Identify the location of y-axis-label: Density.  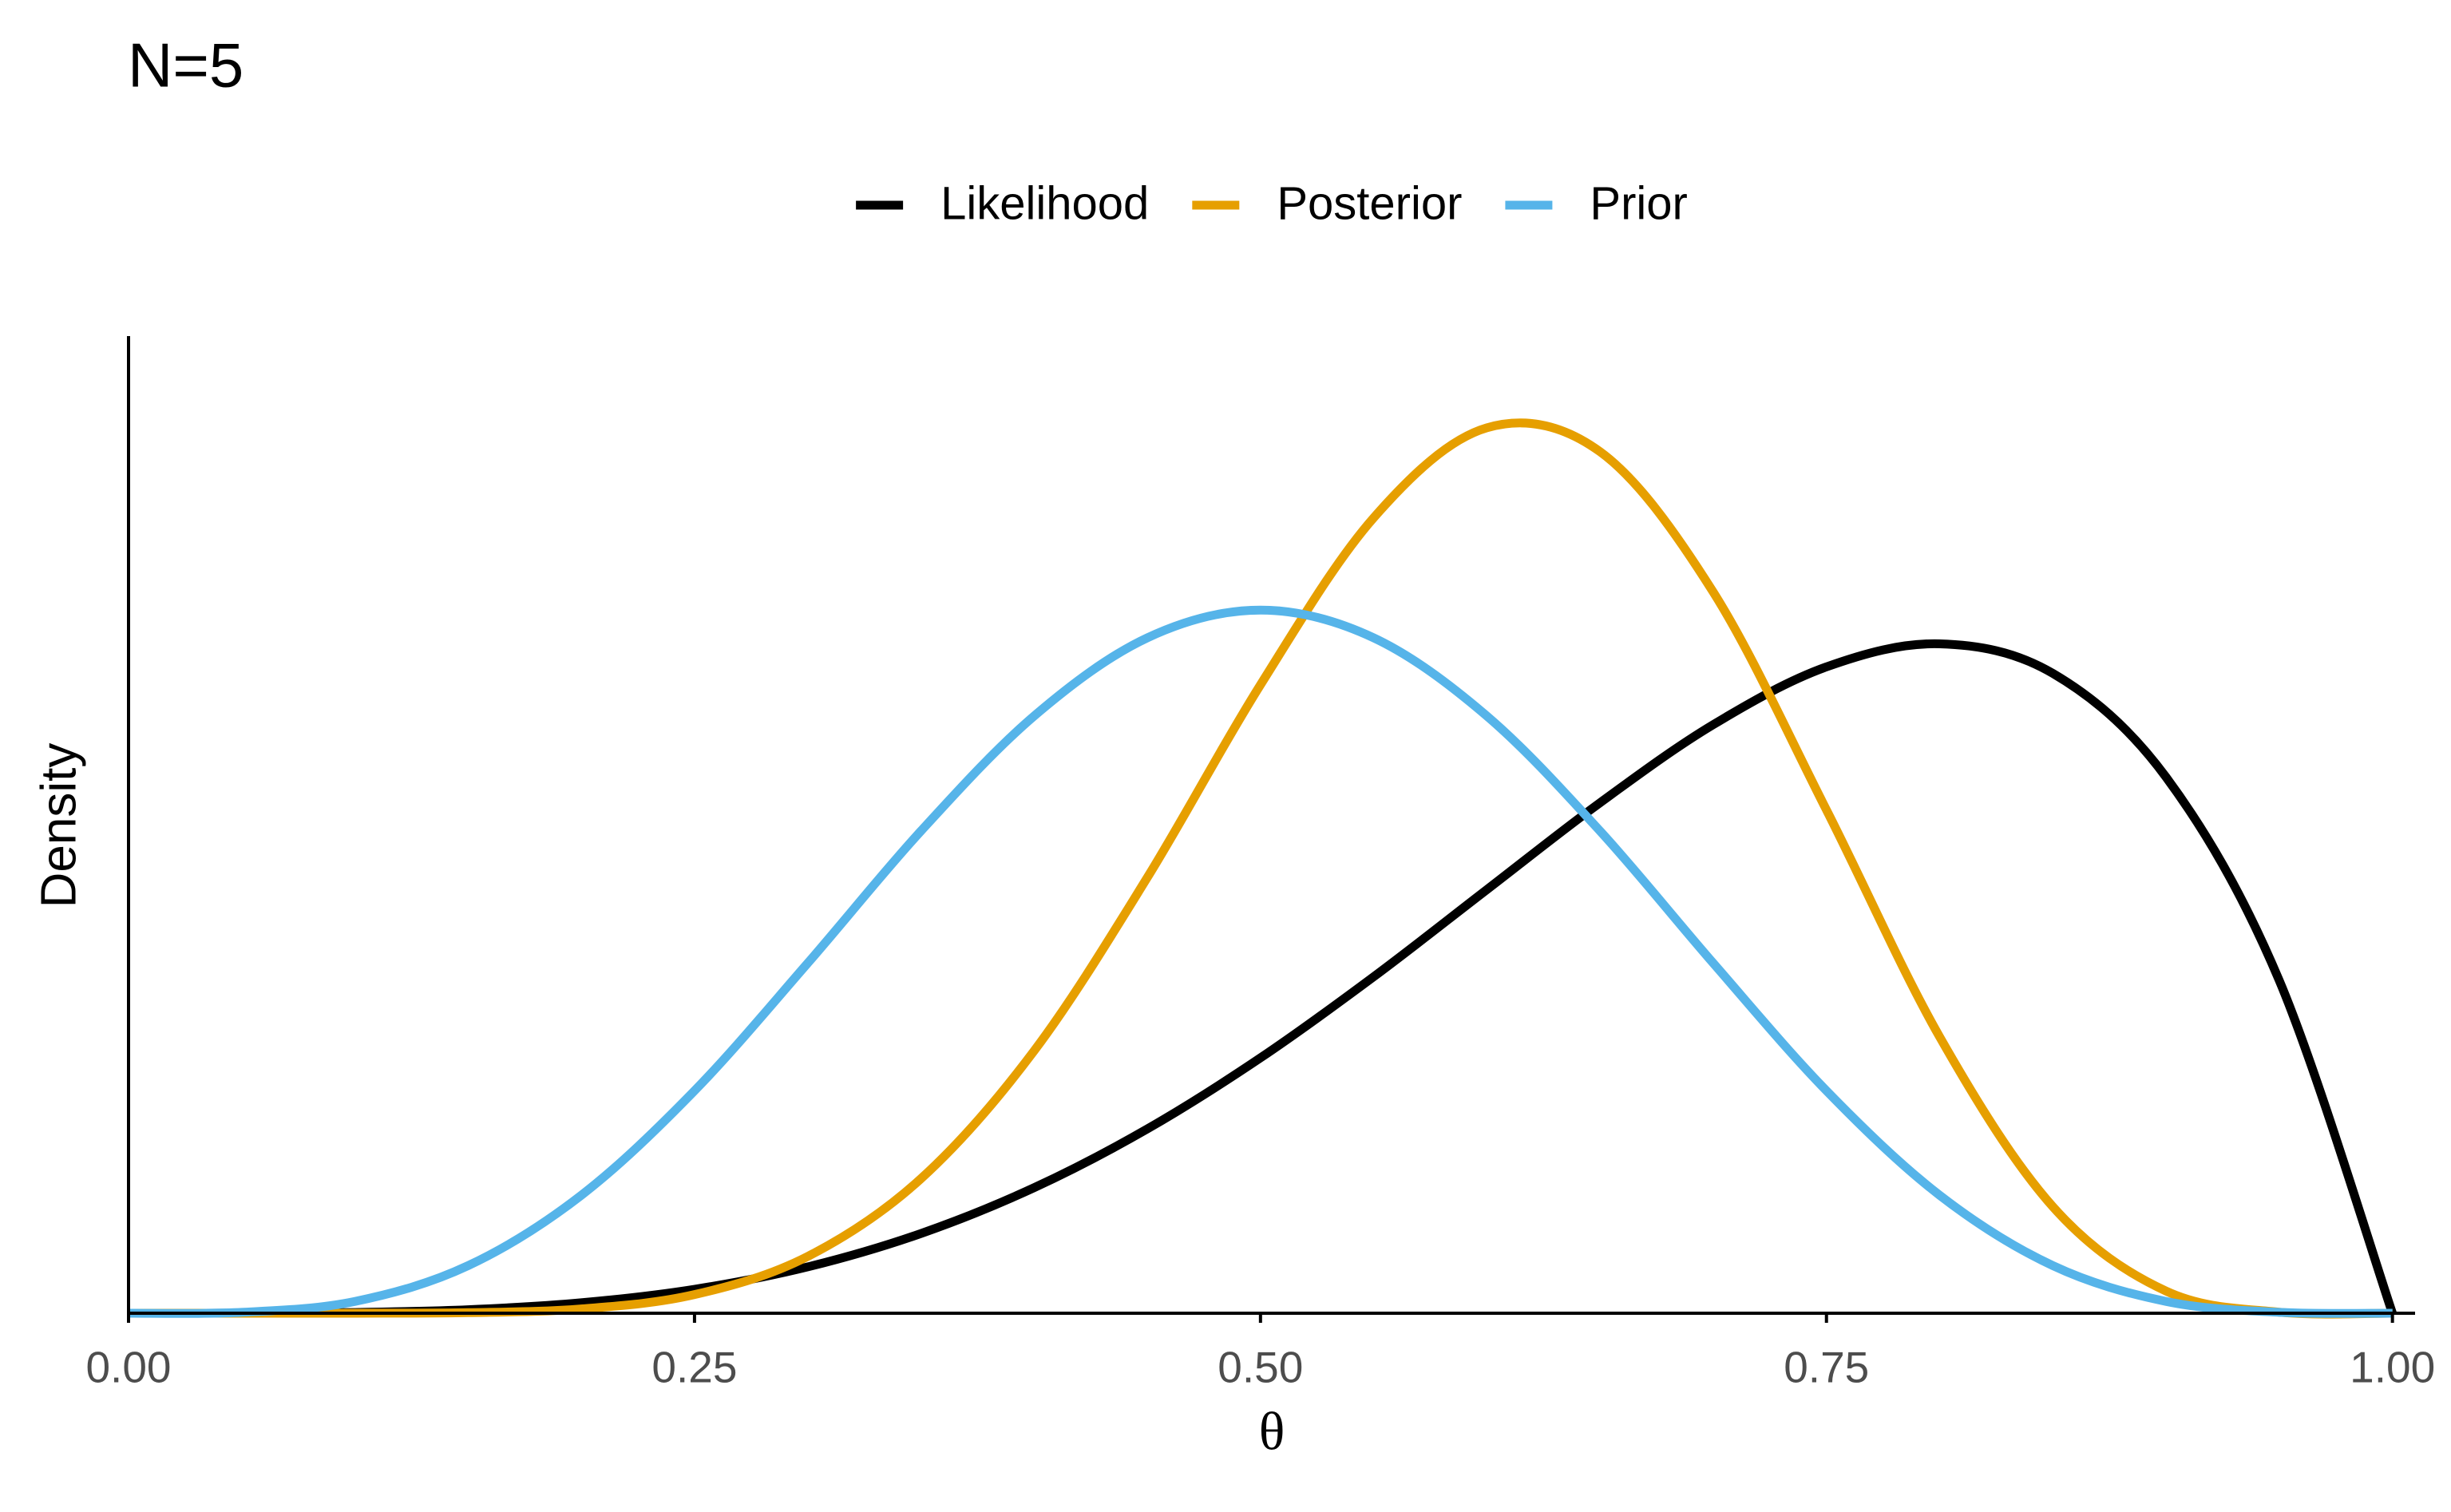
(58, 825).